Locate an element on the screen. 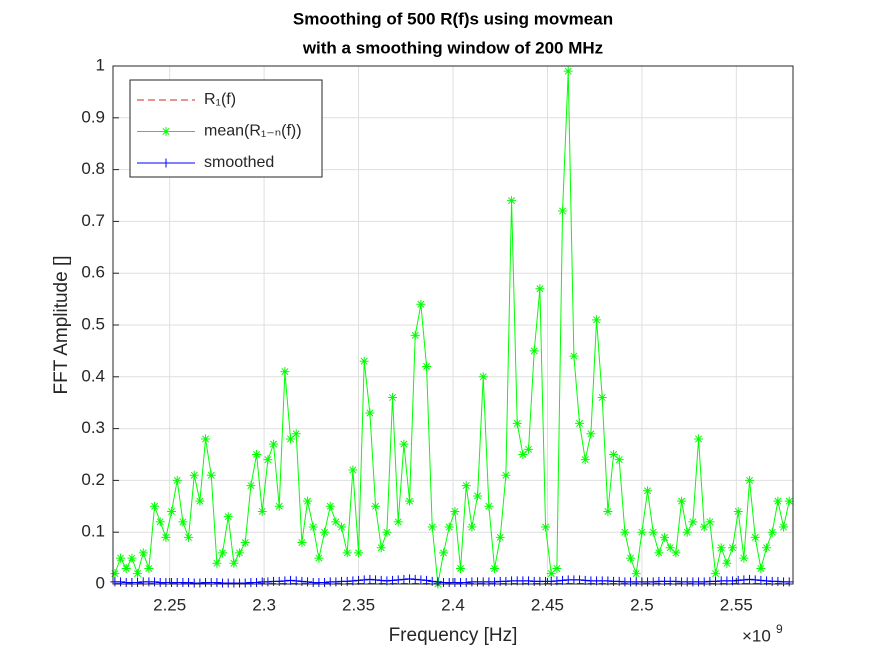 The width and height of the screenshot is (875, 656). y-tick-label: 0.2 is located at coordinates (93, 479).